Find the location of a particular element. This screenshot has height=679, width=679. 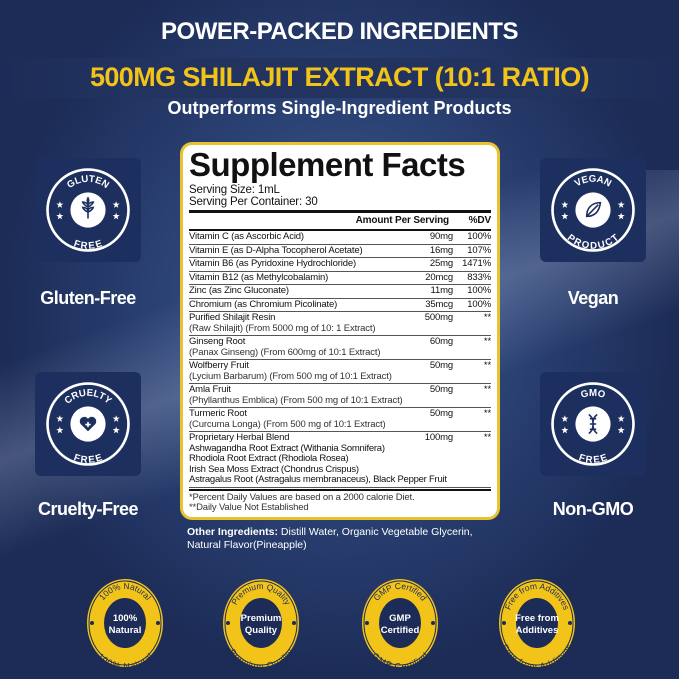

headline-band is located at coordinates (339, 78).